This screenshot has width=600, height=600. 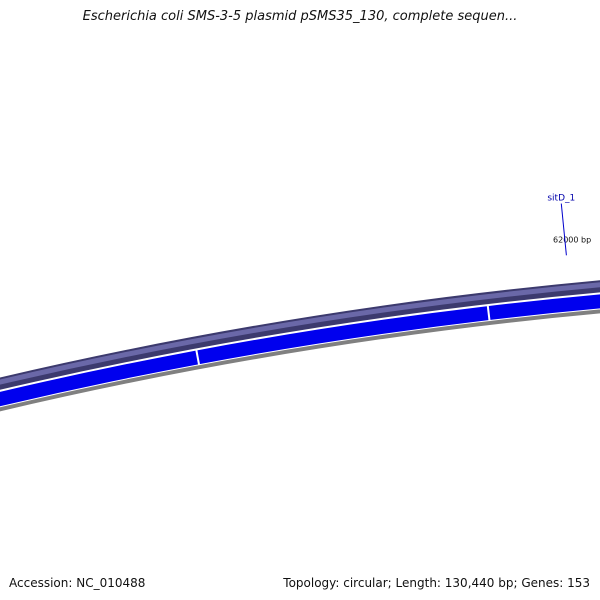 I want to click on gene-labels: sitD_1sitC_1sitB_1, so click(x=561, y=225).